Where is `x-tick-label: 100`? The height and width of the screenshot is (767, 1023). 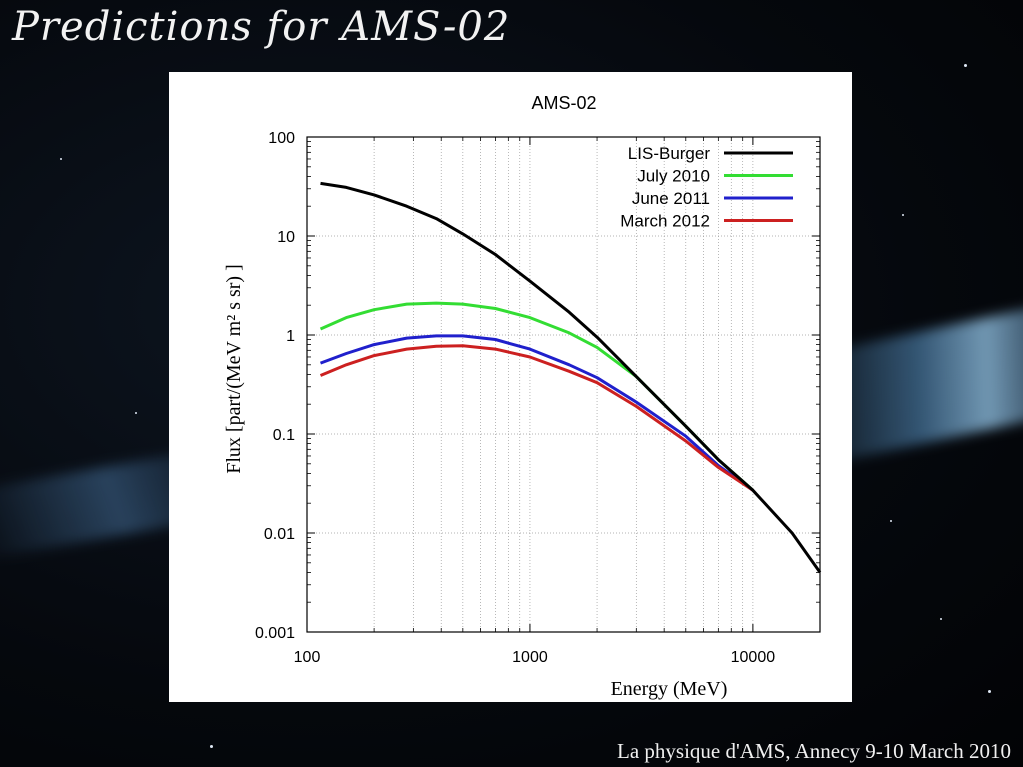
x-tick-label: 100 is located at coordinates (307, 657).